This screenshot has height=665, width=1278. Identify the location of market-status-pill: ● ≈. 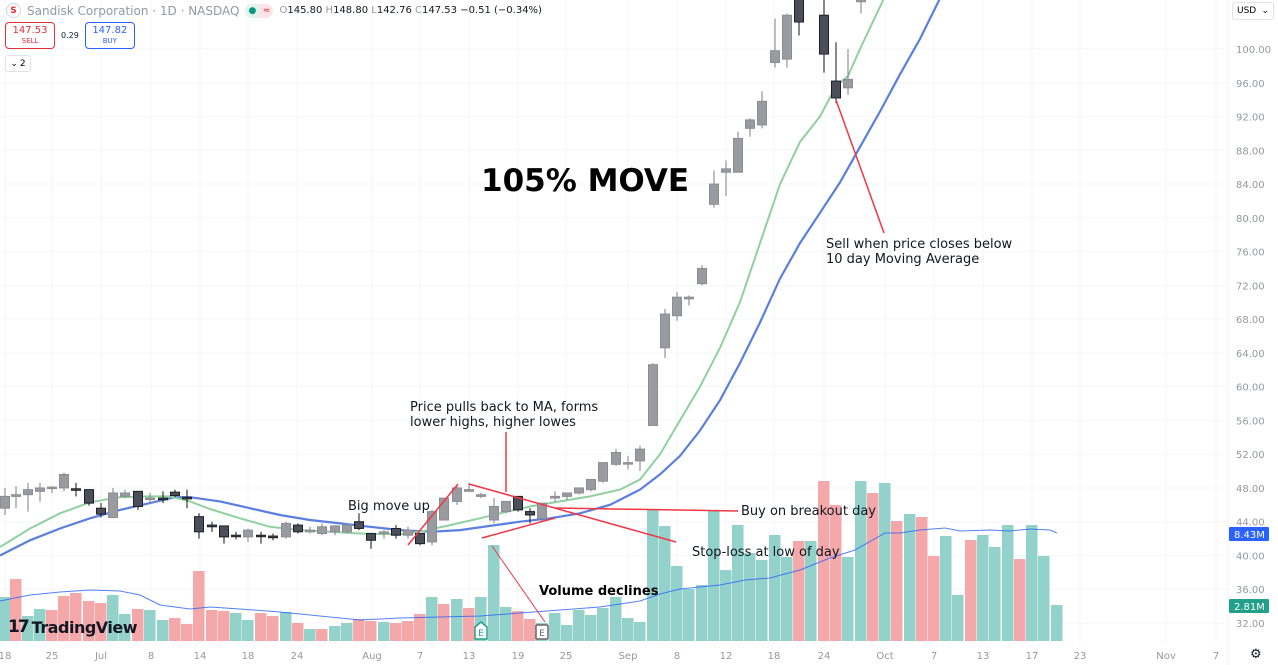
(259, 10).